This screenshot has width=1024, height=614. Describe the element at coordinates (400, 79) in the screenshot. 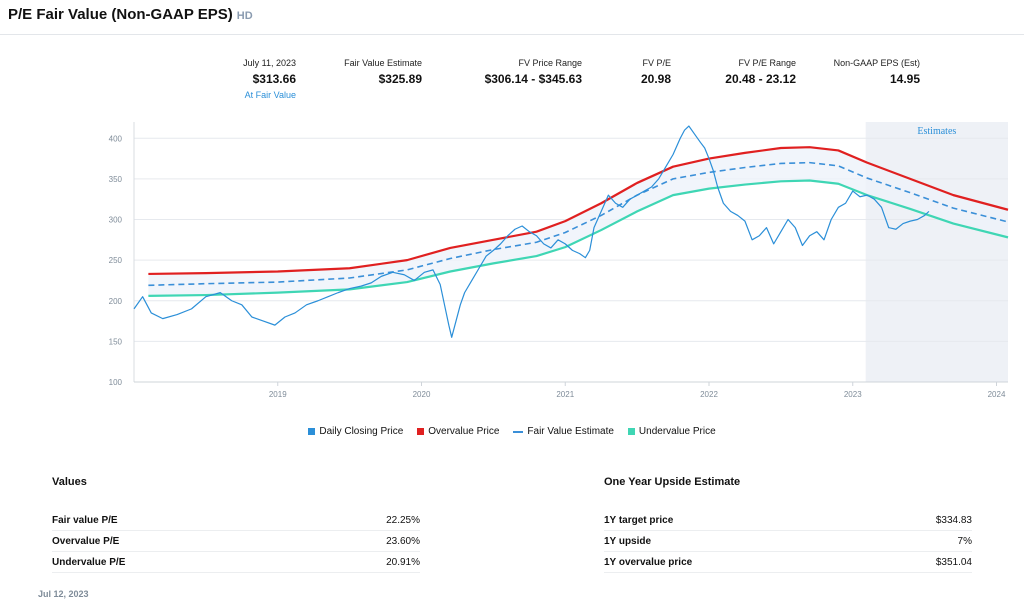

I see `stat-value: $325.89` at that location.